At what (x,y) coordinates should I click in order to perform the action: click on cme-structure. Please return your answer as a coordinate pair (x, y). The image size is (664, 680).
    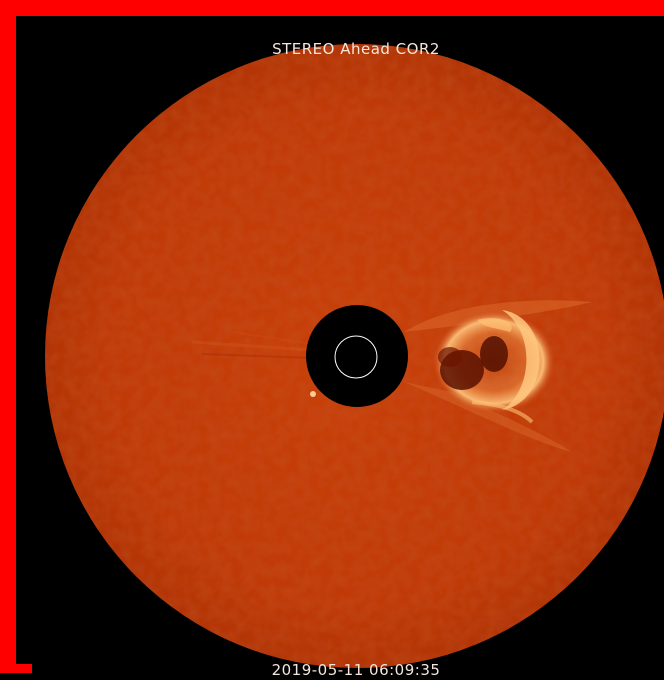
    Looking at the image, I should click on (498, 376).